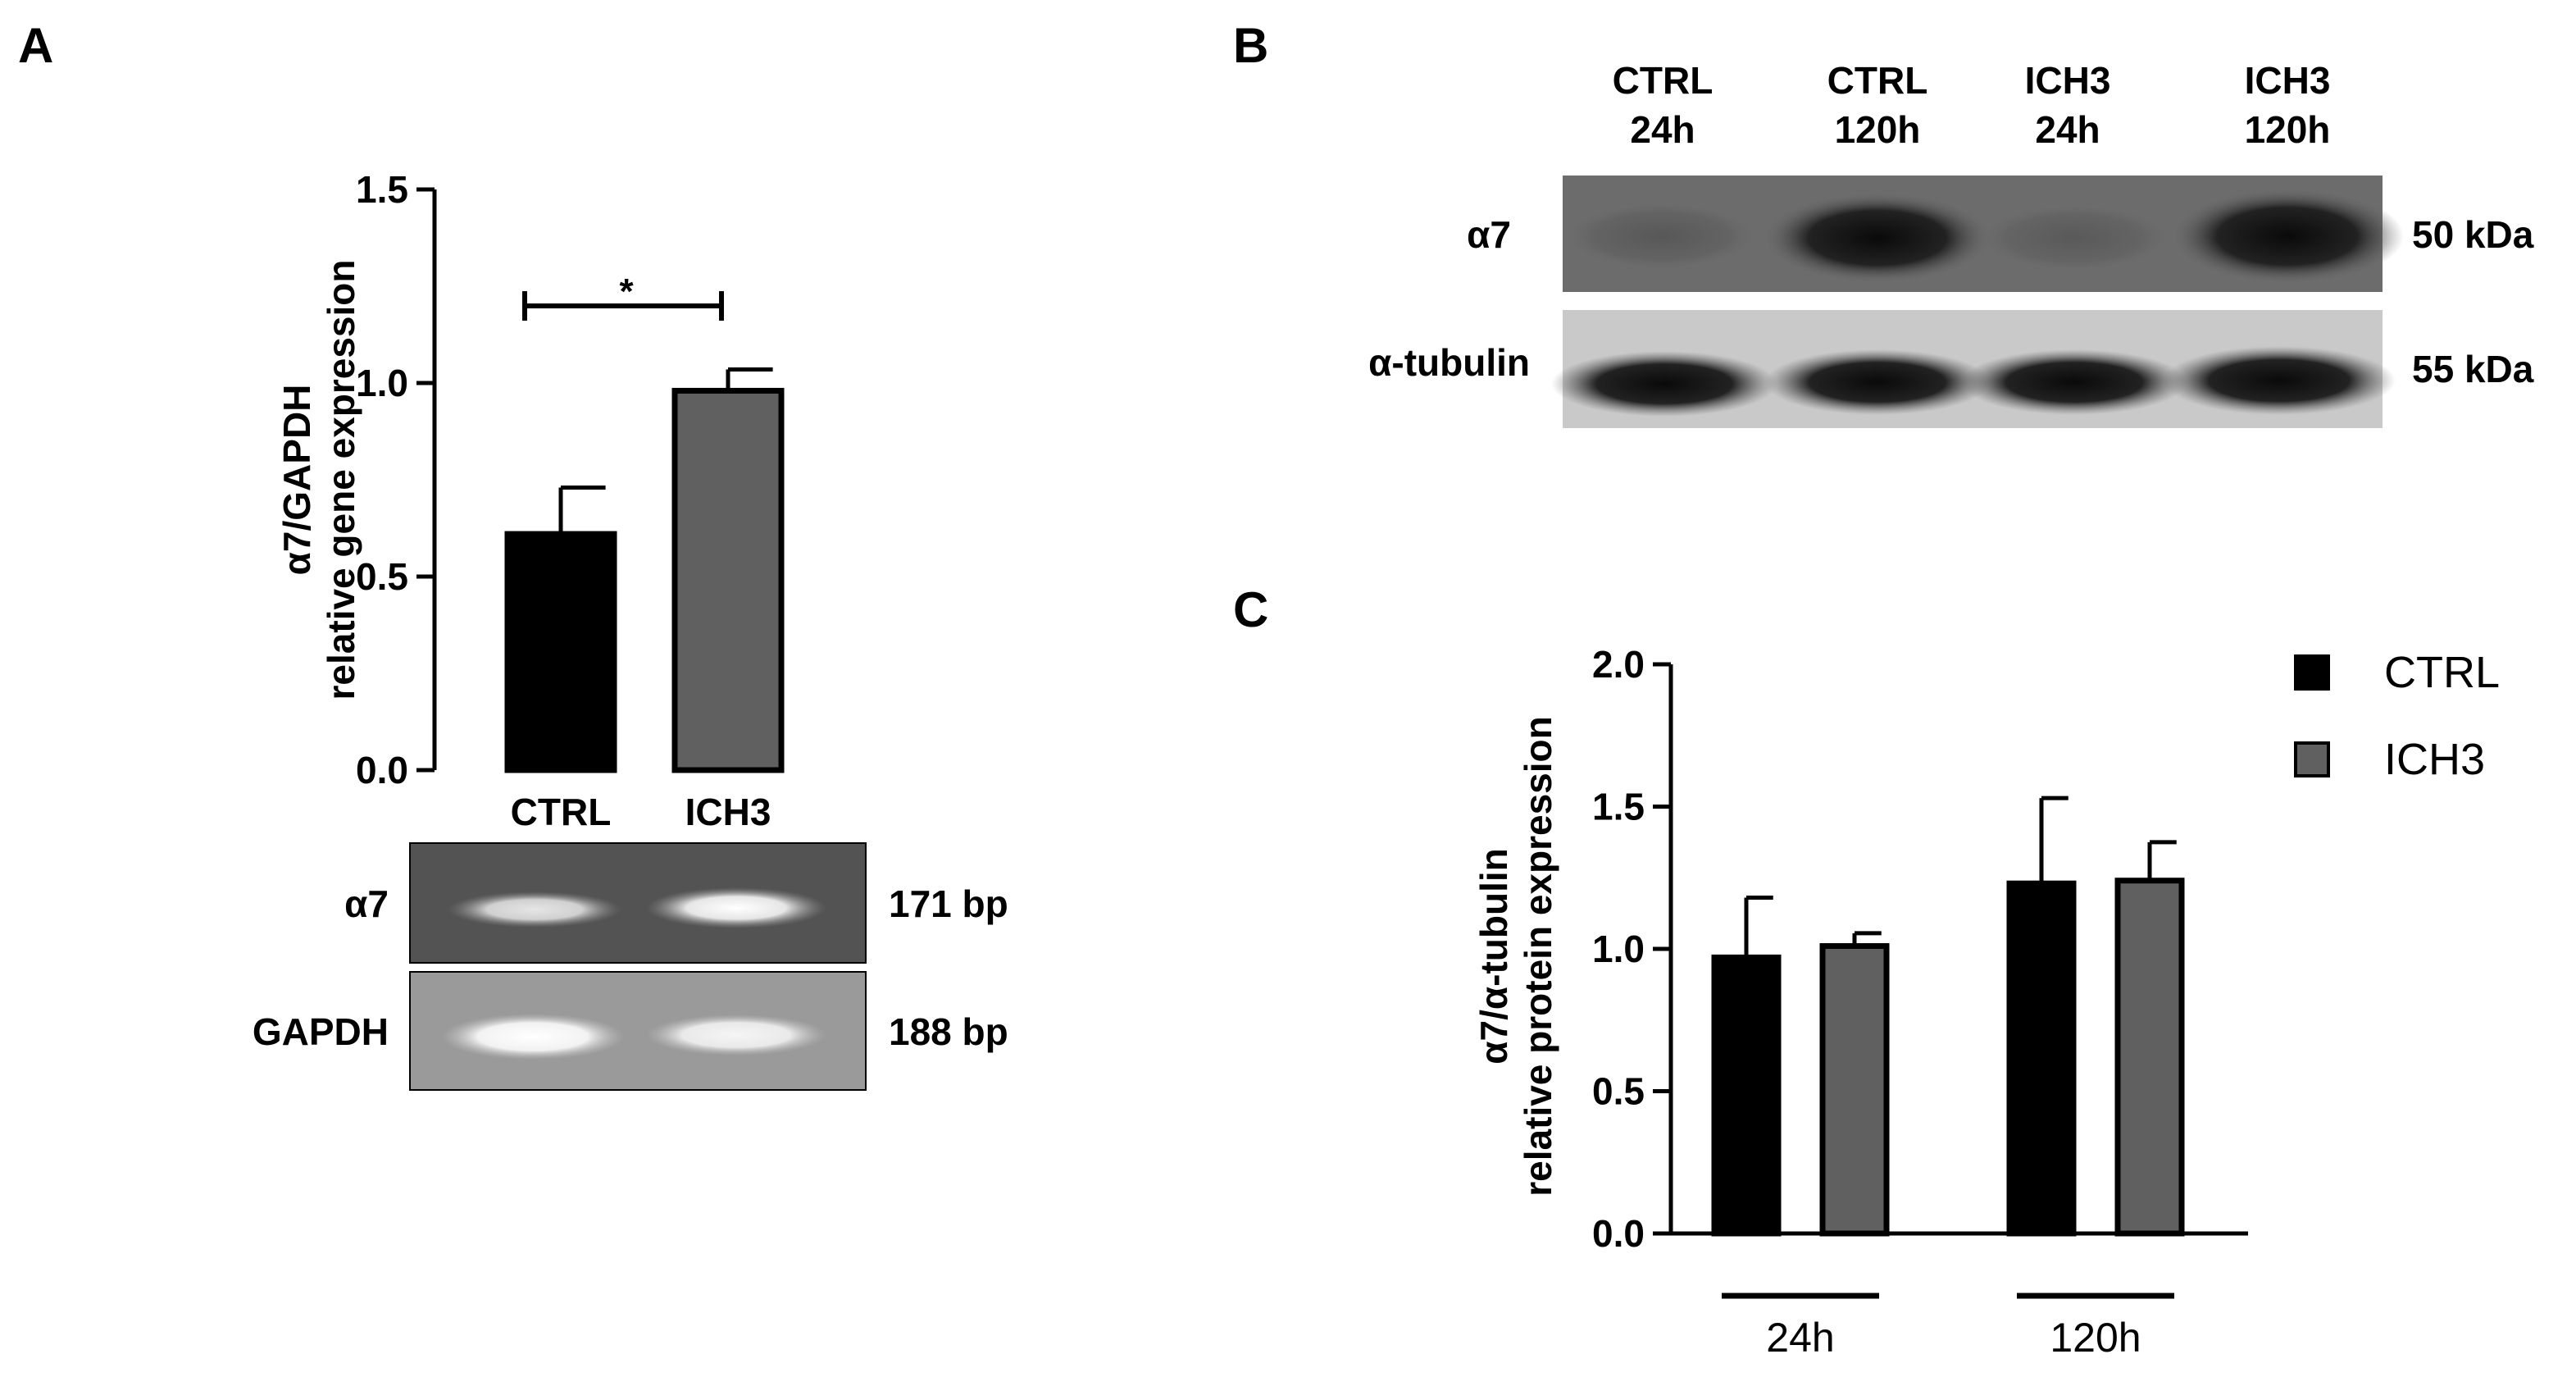 The width and height of the screenshot is (2576, 1377). Describe the element at coordinates (948, 904) in the screenshot. I see `gel-a-size-alpha7: 171 bp` at that location.